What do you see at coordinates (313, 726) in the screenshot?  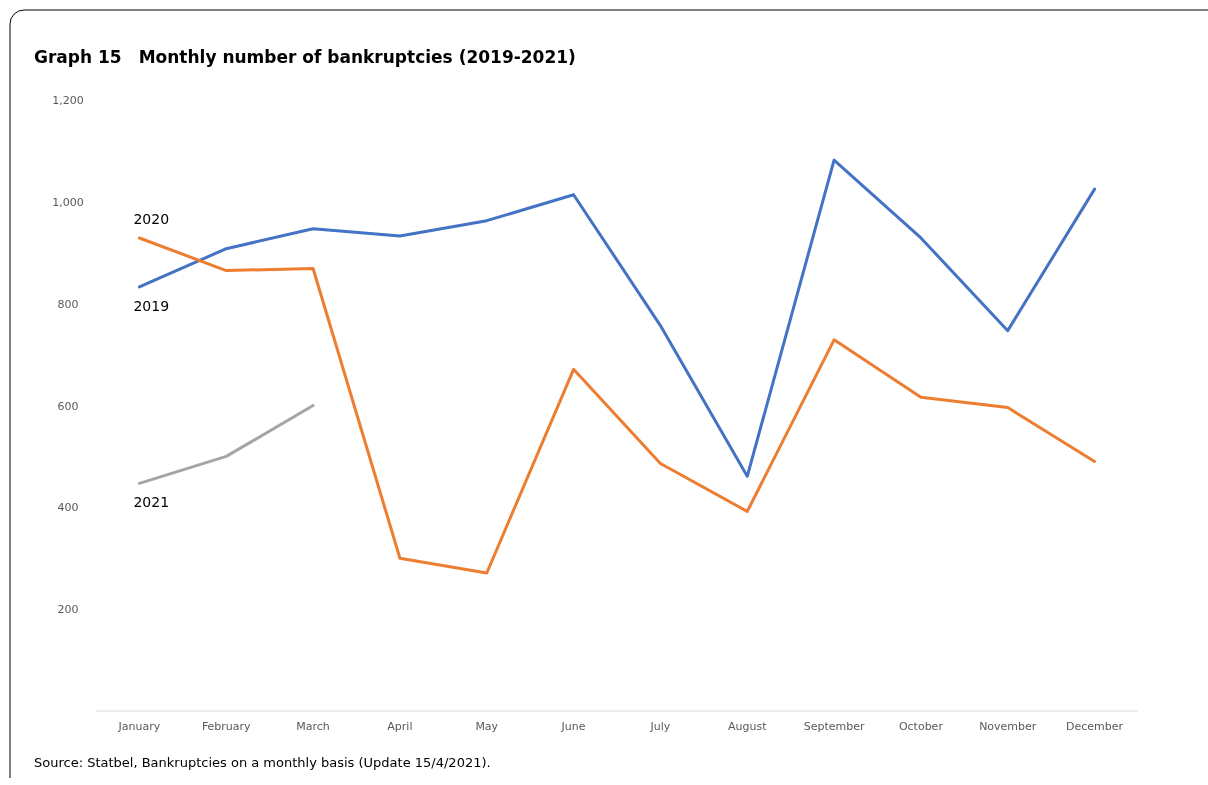 I see `x-tick-label: March` at bounding box center [313, 726].